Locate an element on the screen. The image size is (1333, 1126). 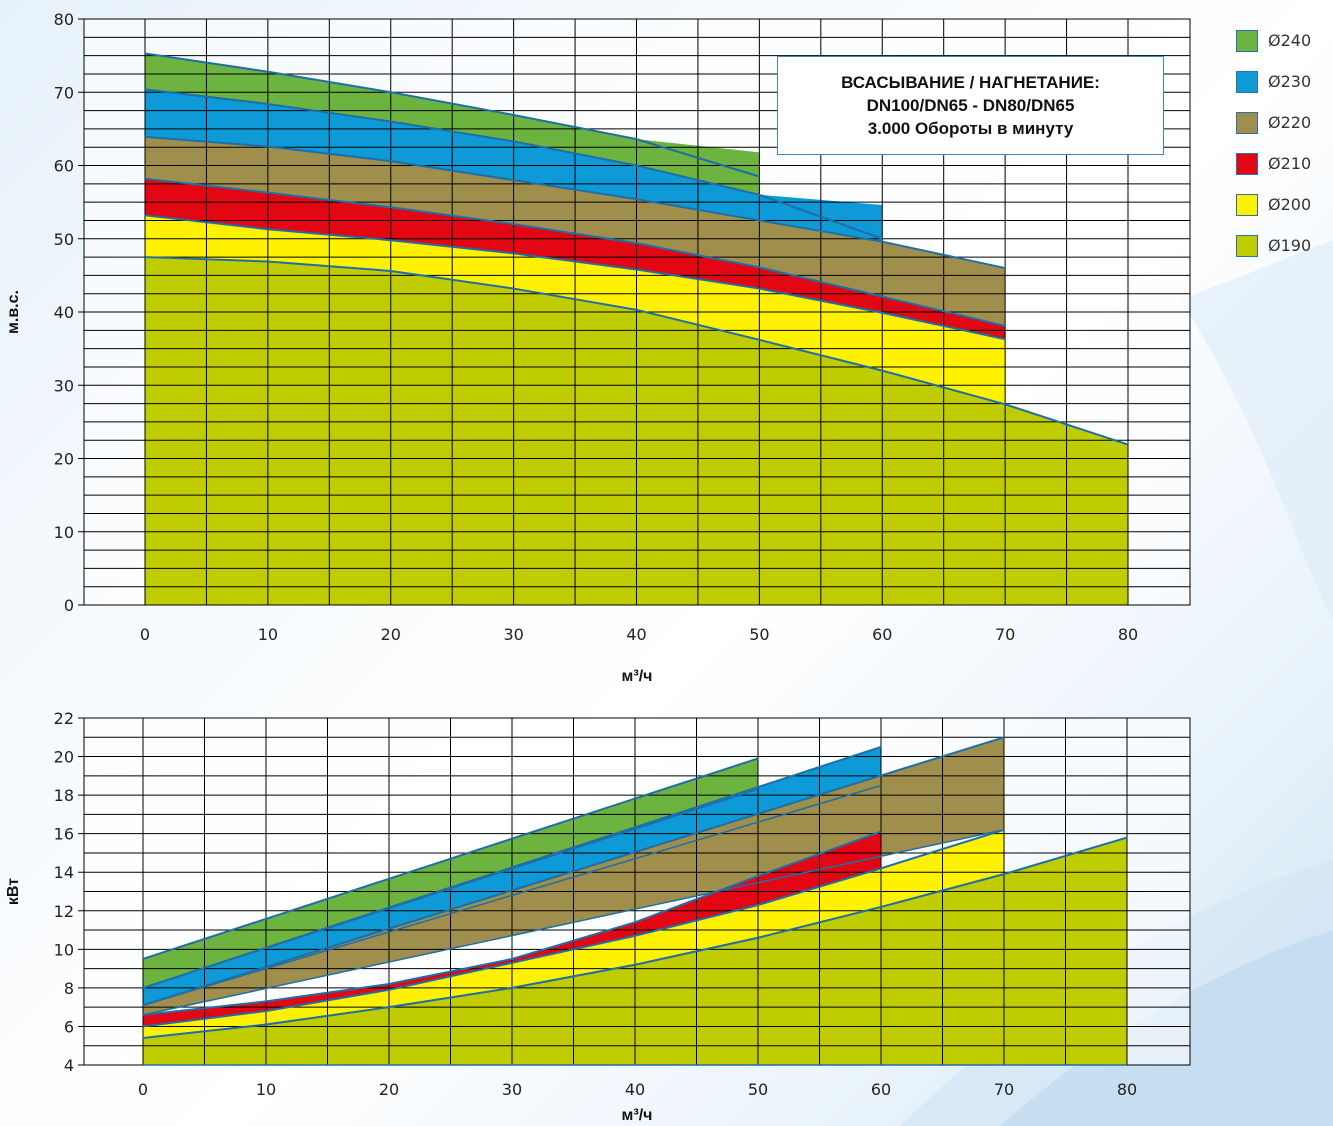
legend-item-200: Ø200 is located at coordinates (1273, 204).